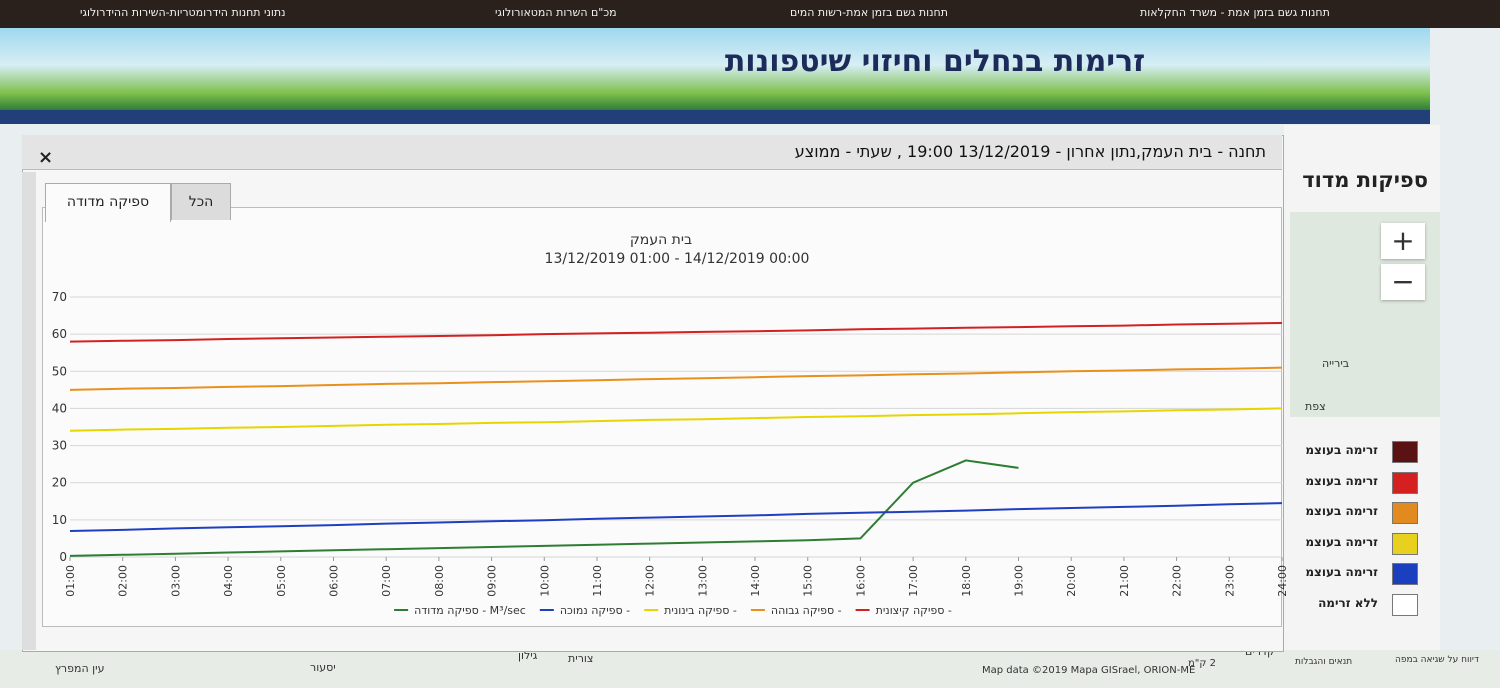  I want to click on banner-title: זרימות בנחלים וחיזוי שיטפונות, so click(935, 61).